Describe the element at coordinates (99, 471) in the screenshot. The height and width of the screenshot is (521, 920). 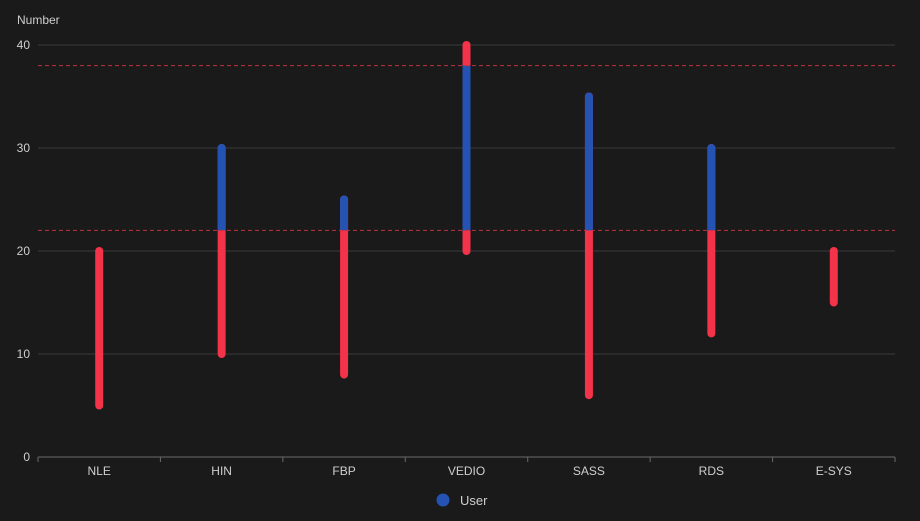
I see `x-tick-label: NLE` at that location.